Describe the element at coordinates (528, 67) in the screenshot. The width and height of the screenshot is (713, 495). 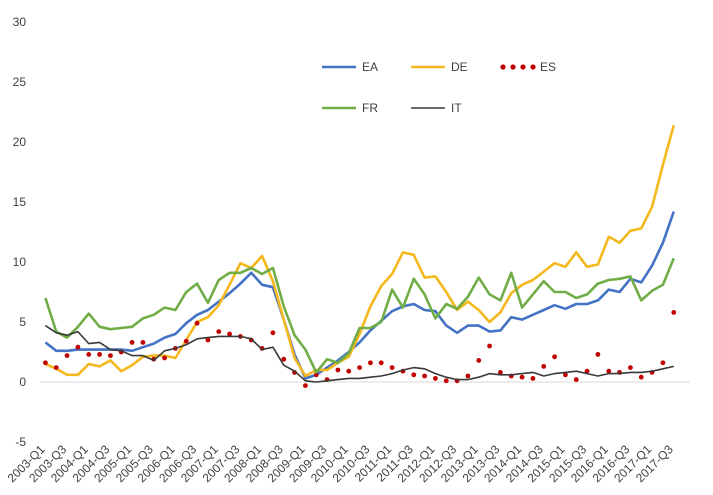
I see `legend-item-es: ES` at that location.